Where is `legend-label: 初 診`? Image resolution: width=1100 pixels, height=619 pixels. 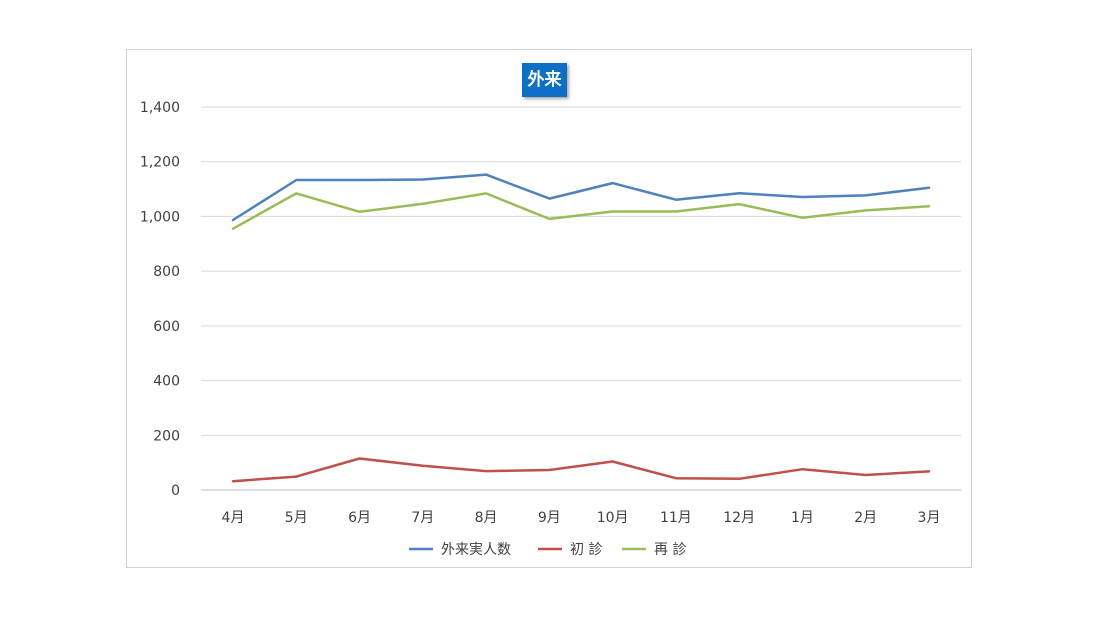
legend-label: 初 診 is located at coordinates (586, 549).